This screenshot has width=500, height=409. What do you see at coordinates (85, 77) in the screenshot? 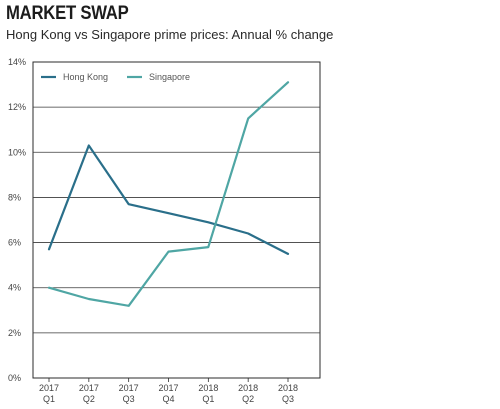
I see `legend-label: Hong Kong` at bounding box center [85, 77].